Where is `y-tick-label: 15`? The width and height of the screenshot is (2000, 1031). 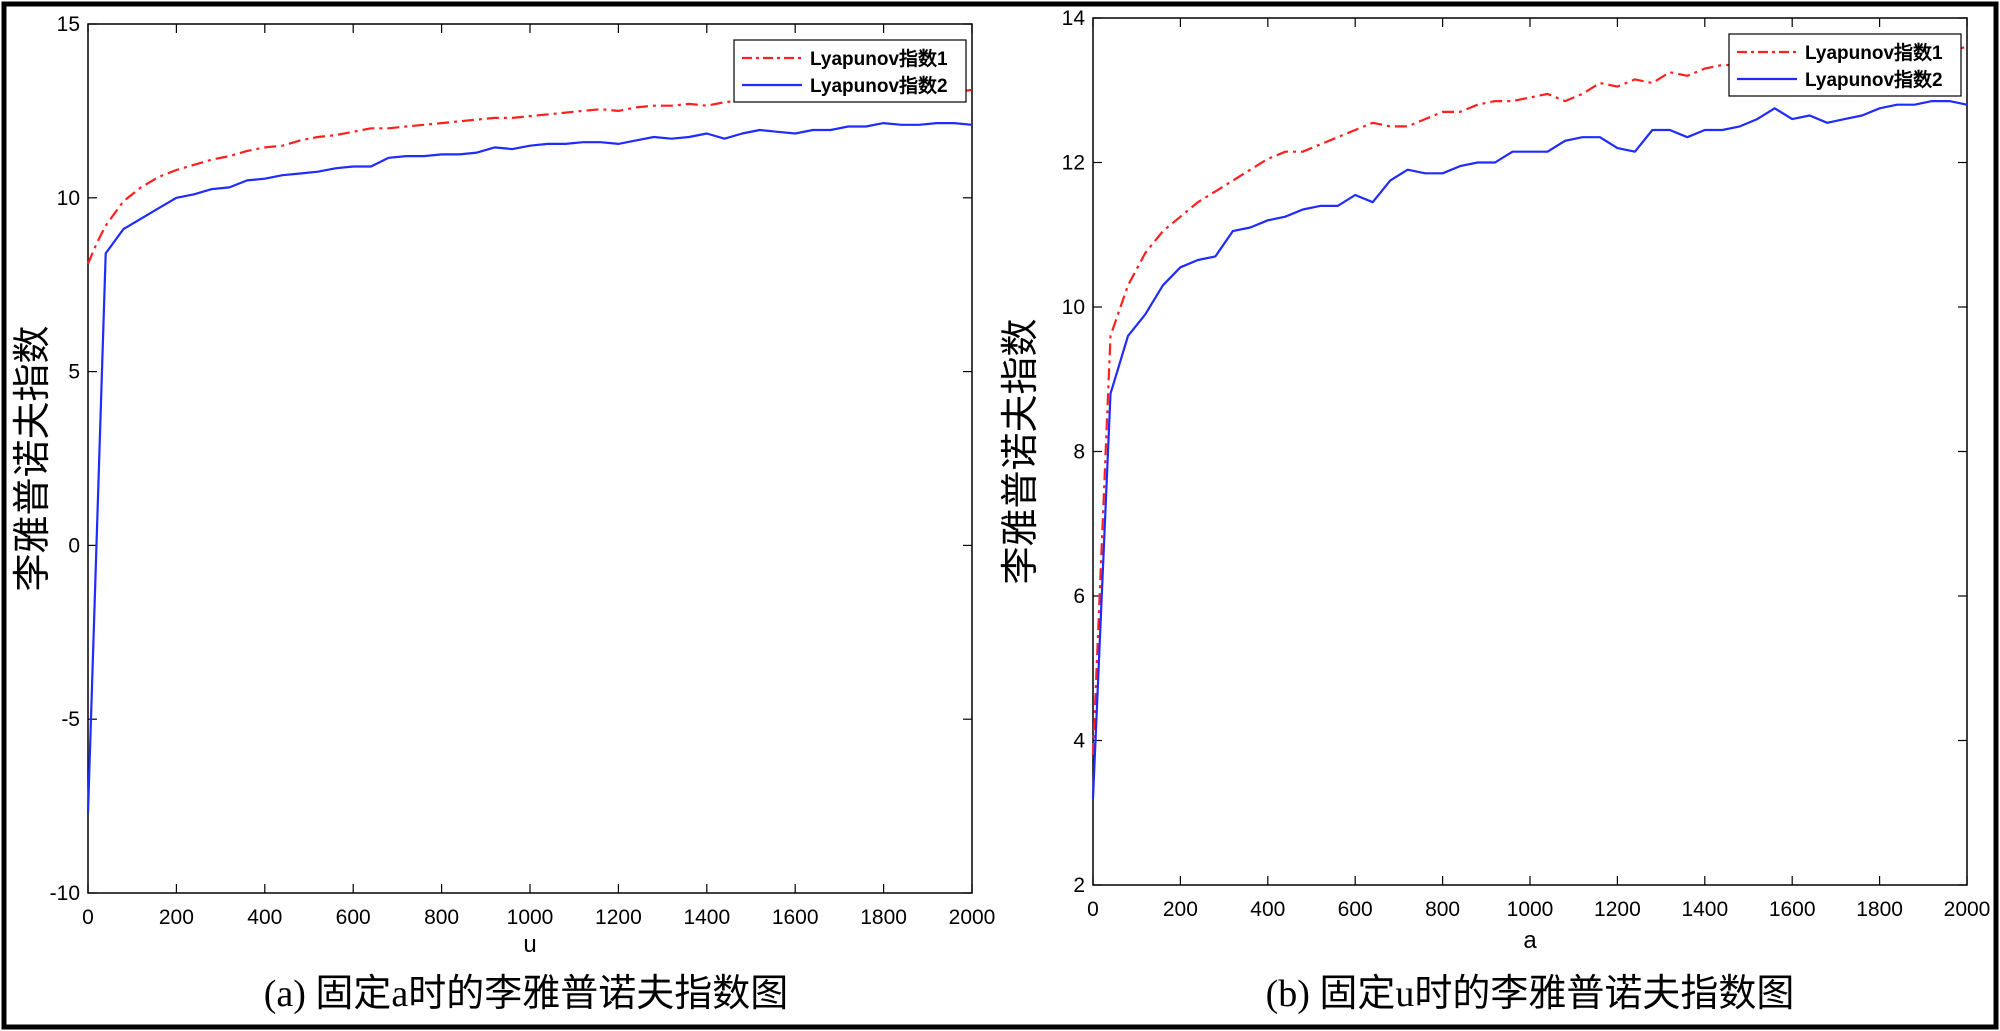
y-tick-label: 15 is located at coordinates (68, 24).